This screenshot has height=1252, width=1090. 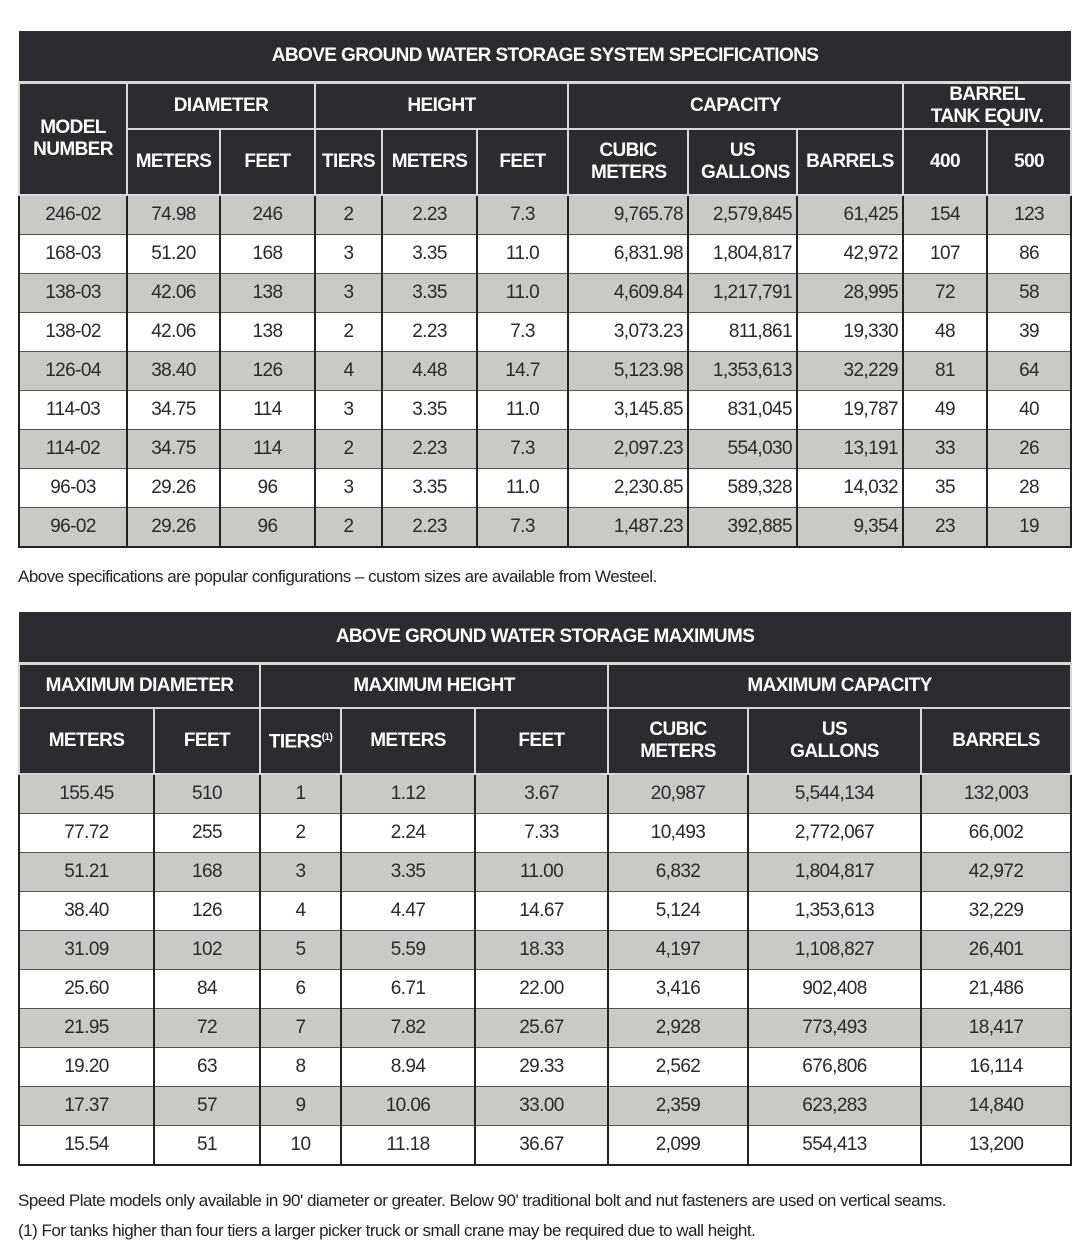 I want to click on table-cell: 72, so click(x=945, y=293).